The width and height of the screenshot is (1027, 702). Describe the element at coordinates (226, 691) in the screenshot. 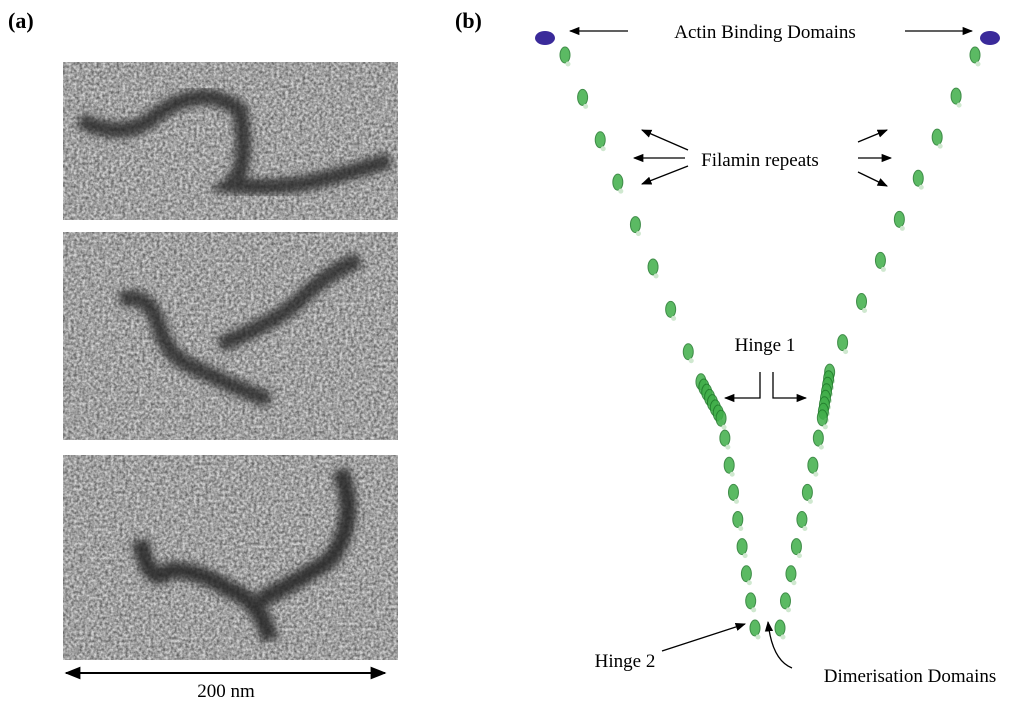

I see `scale-label: 200 nm` at that location.